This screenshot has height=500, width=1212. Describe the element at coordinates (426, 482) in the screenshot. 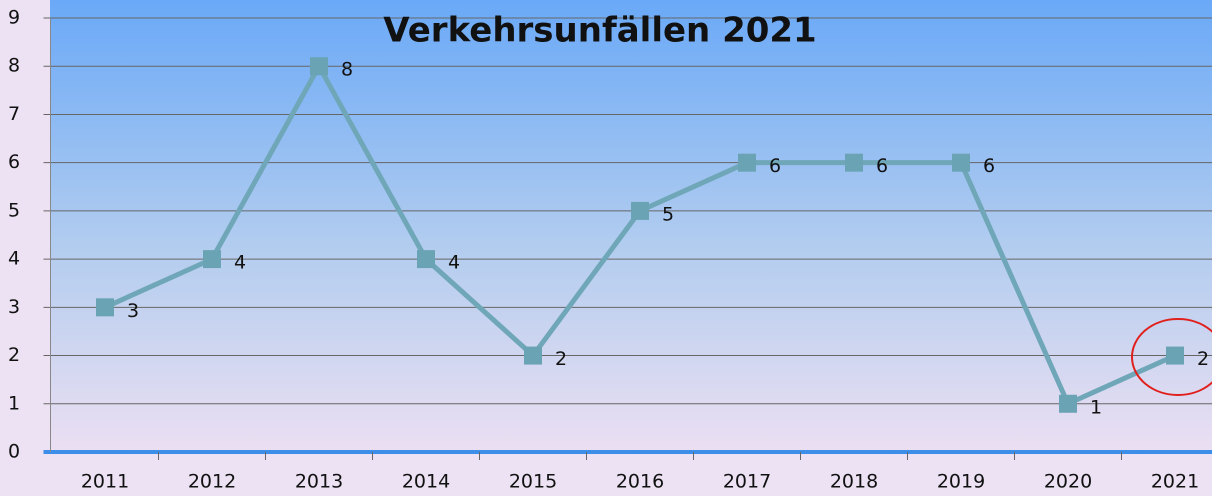

I see `x-tick-label: 2014` at that location.